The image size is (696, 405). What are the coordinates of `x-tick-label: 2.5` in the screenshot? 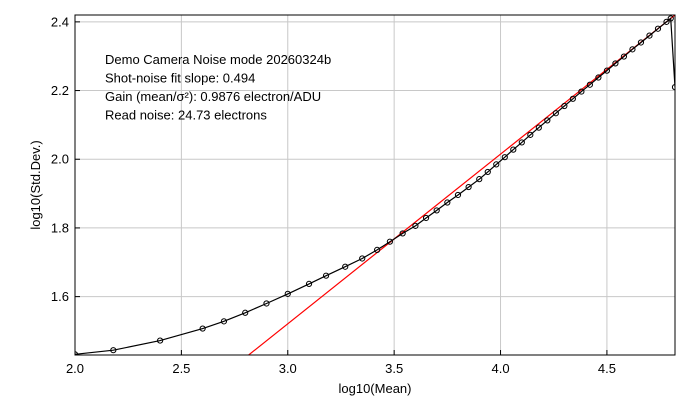 It's located at (181, 368).